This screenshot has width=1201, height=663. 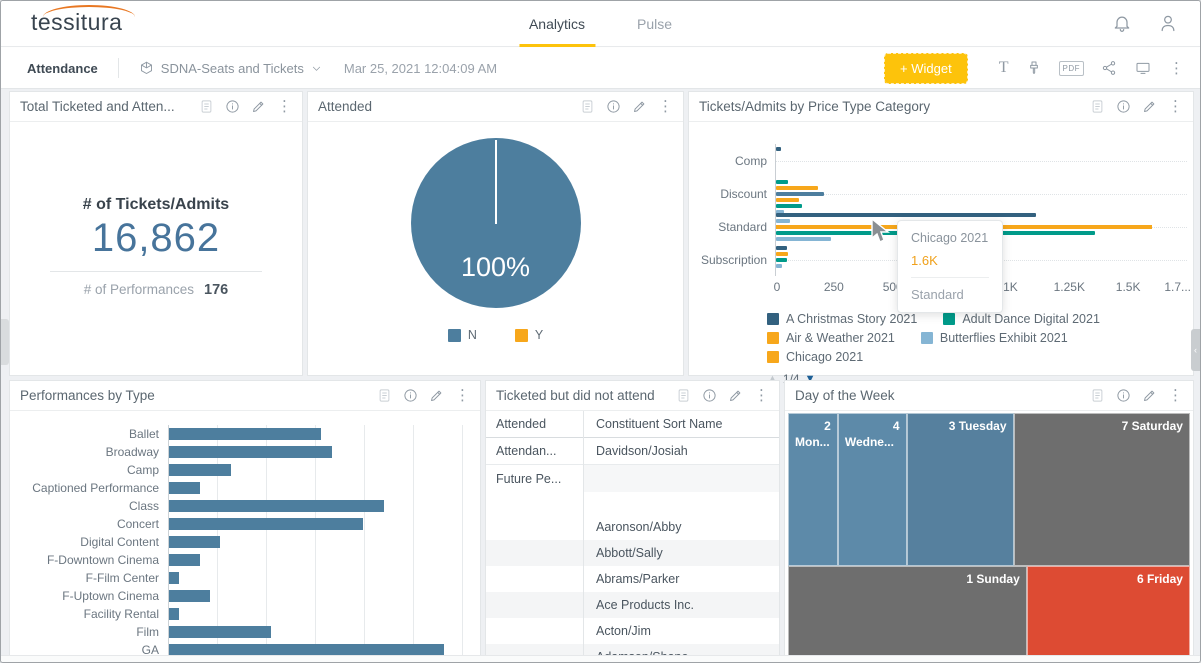 What do you see at coordinates (655, 24) in the screenshot?
I see `tab-pulse: Pulse` at bounding box center [655, 24].